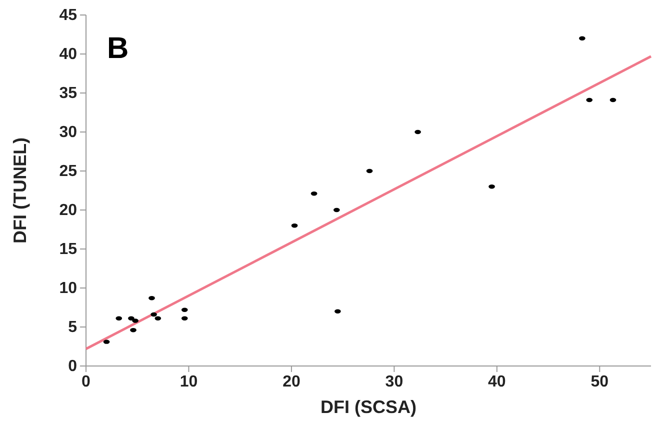 The height and width of the screenshot is (427, 653). What do you see at coordinates (599, 381) in the screenshot?
I see `x-tick-label: 50` at bounding box center [599, 381].